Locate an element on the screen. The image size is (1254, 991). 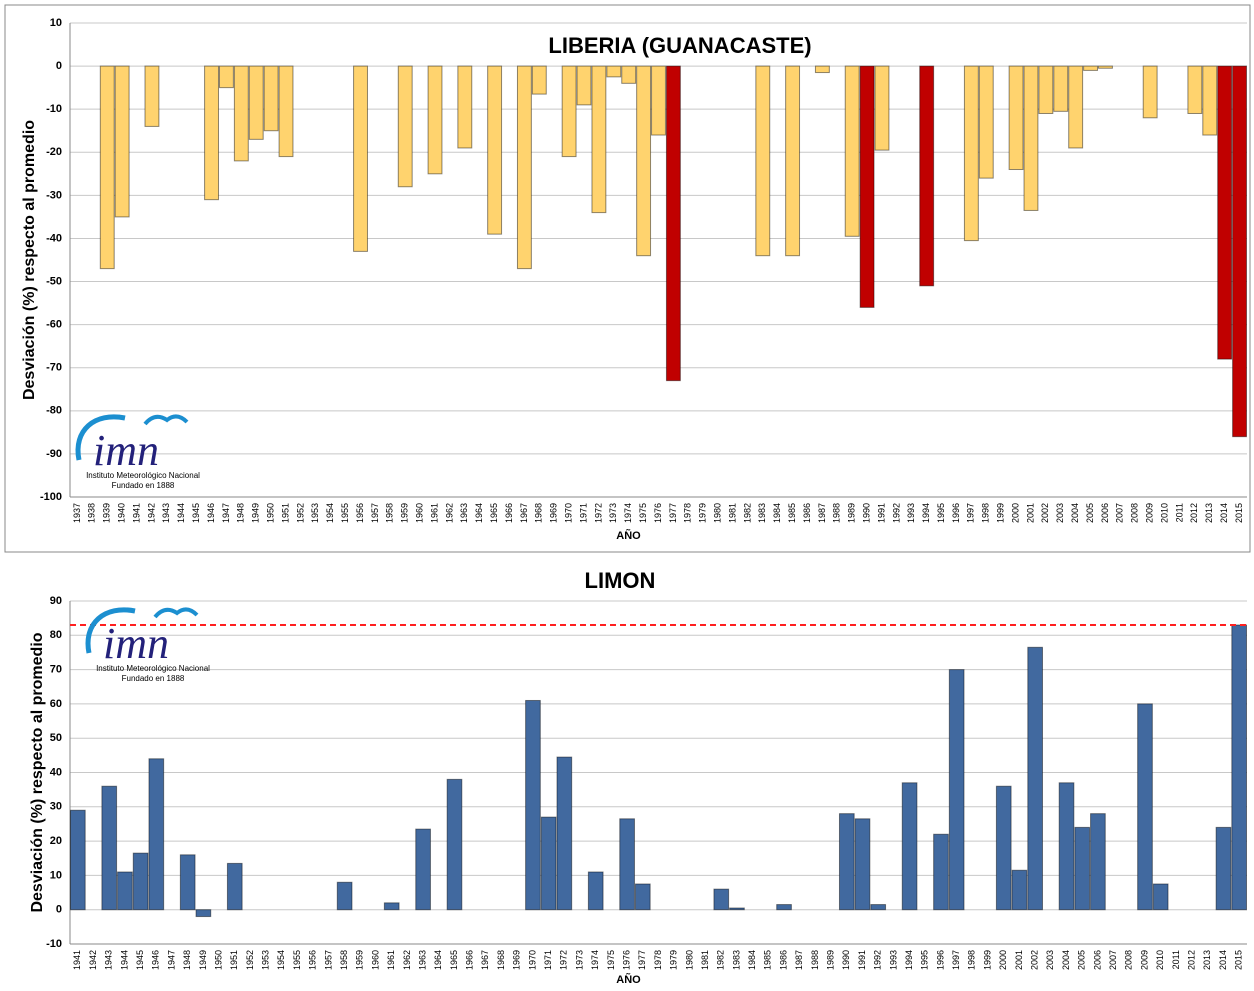
x-tick-label: 1995 is located at coordinates (941, 513).